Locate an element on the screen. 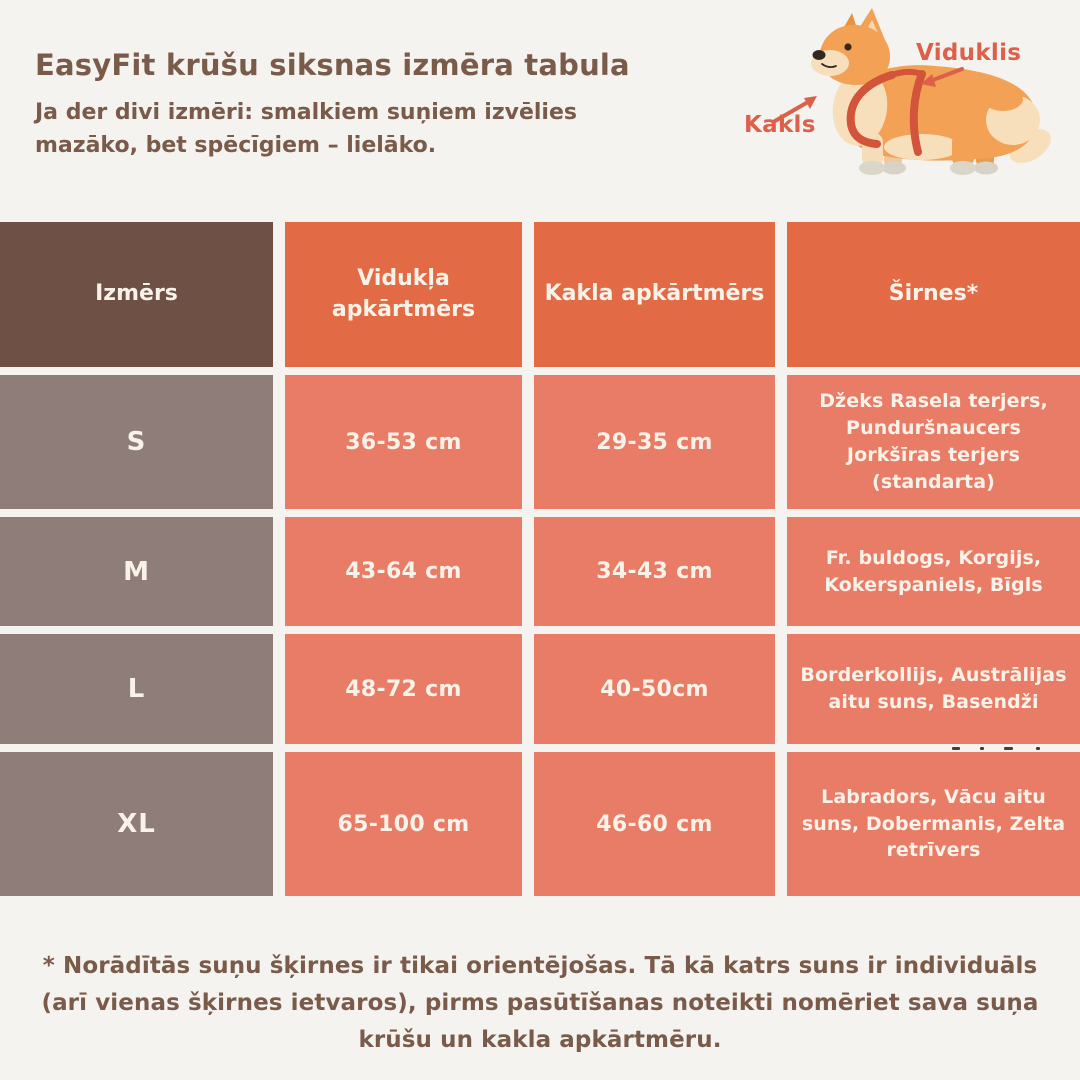 This screenshot has height=1080, width=1080. dog-harness-diagram: Viduklis Kakls is located at coordinates (890, 100).